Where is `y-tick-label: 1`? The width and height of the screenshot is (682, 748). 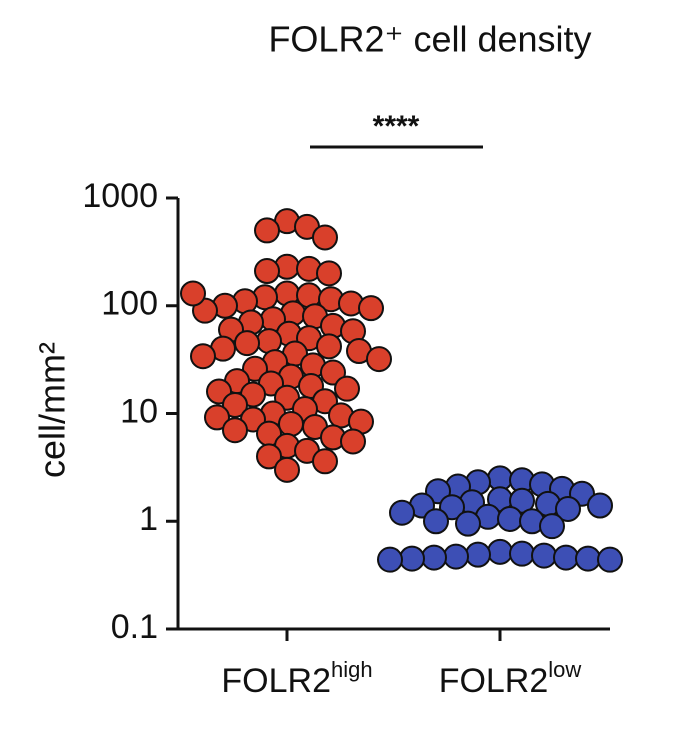
y-tick-label: 1 is located at coordinates (148, 519).